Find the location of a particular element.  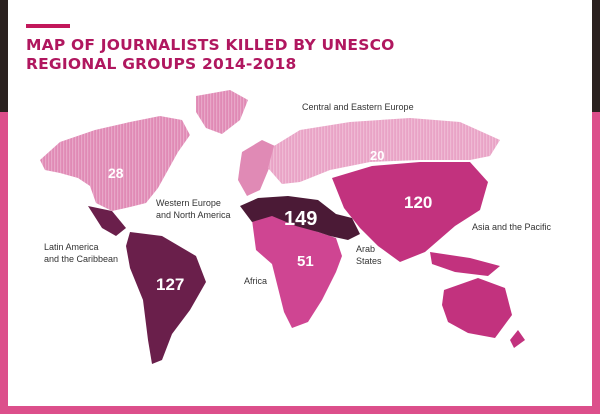

label-arab-states-line1: Arab is located at coordinates (365, 249).